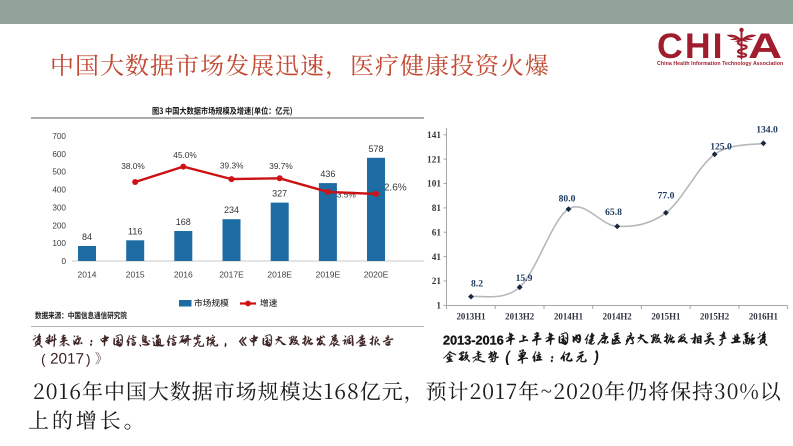 The width and height of the screenshot is (793, 446). What do you see at coordinates (327, 174) in the screenshot?
I see `svg-text: 436` at bounding box center [327, 174].